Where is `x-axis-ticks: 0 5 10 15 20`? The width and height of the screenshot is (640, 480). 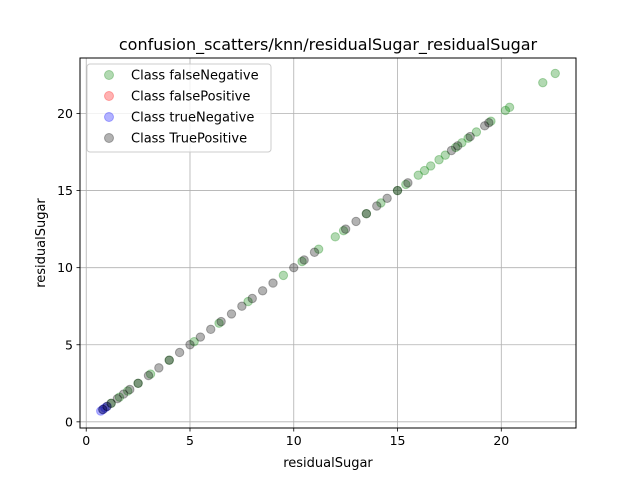
x-axis-ticks: 0 5 10 15 20 is located at coordinates (295, 438).